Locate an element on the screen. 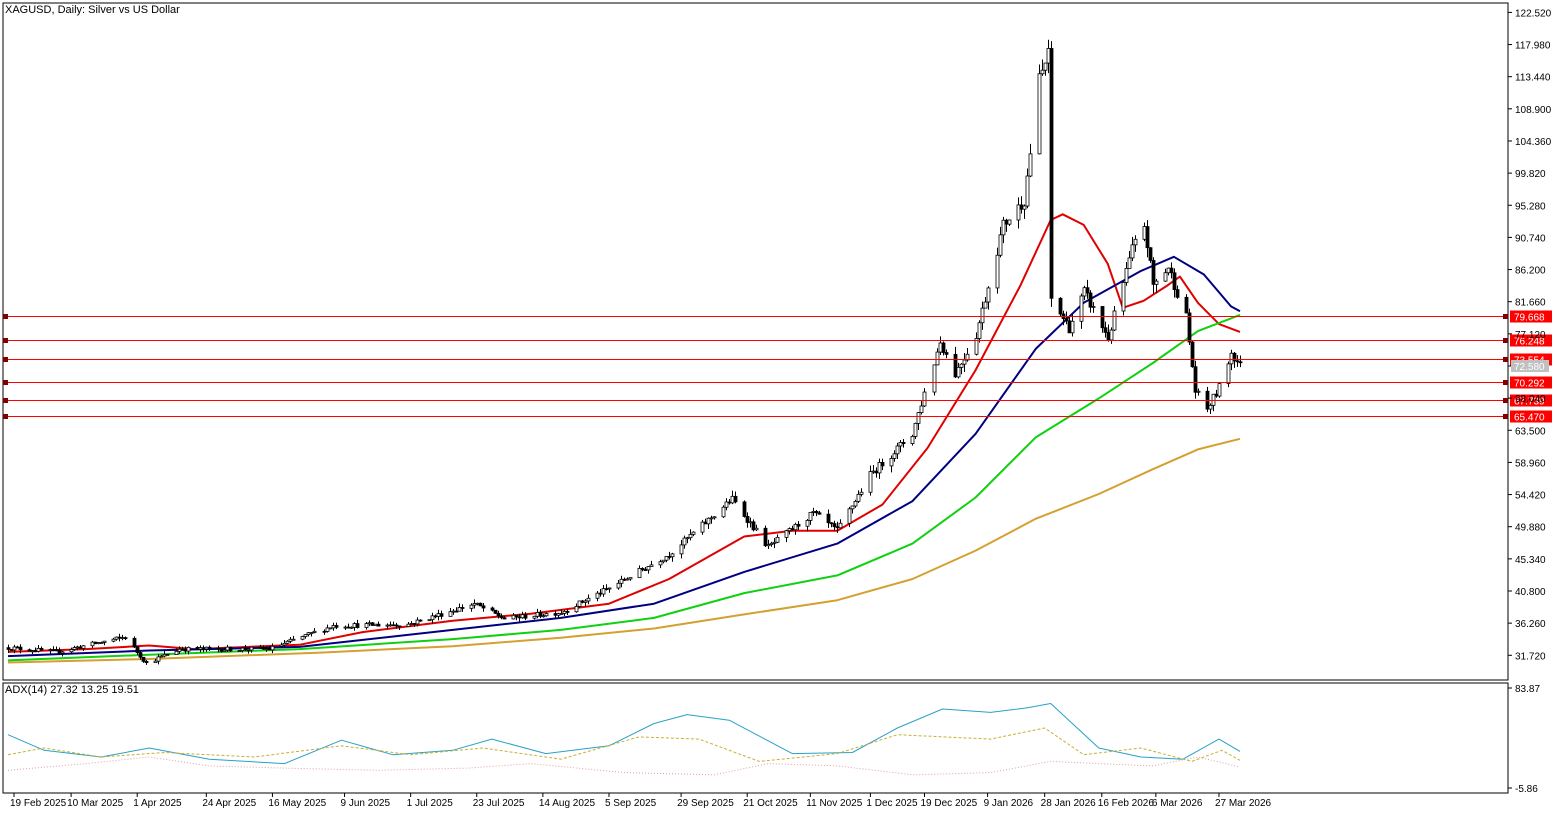  level-price-label: 65.470 is located at coordinates (1529, 418).